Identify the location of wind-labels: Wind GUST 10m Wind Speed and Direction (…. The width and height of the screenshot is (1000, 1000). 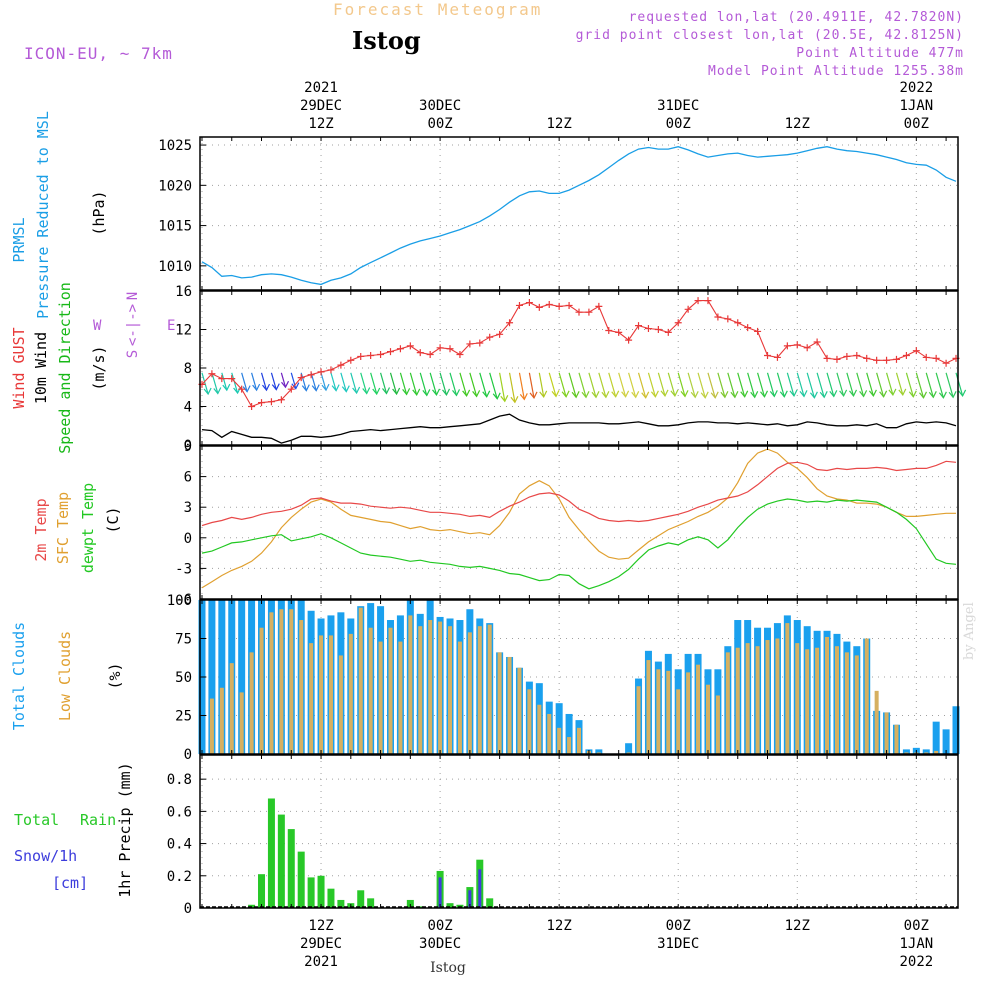
(59, 368).